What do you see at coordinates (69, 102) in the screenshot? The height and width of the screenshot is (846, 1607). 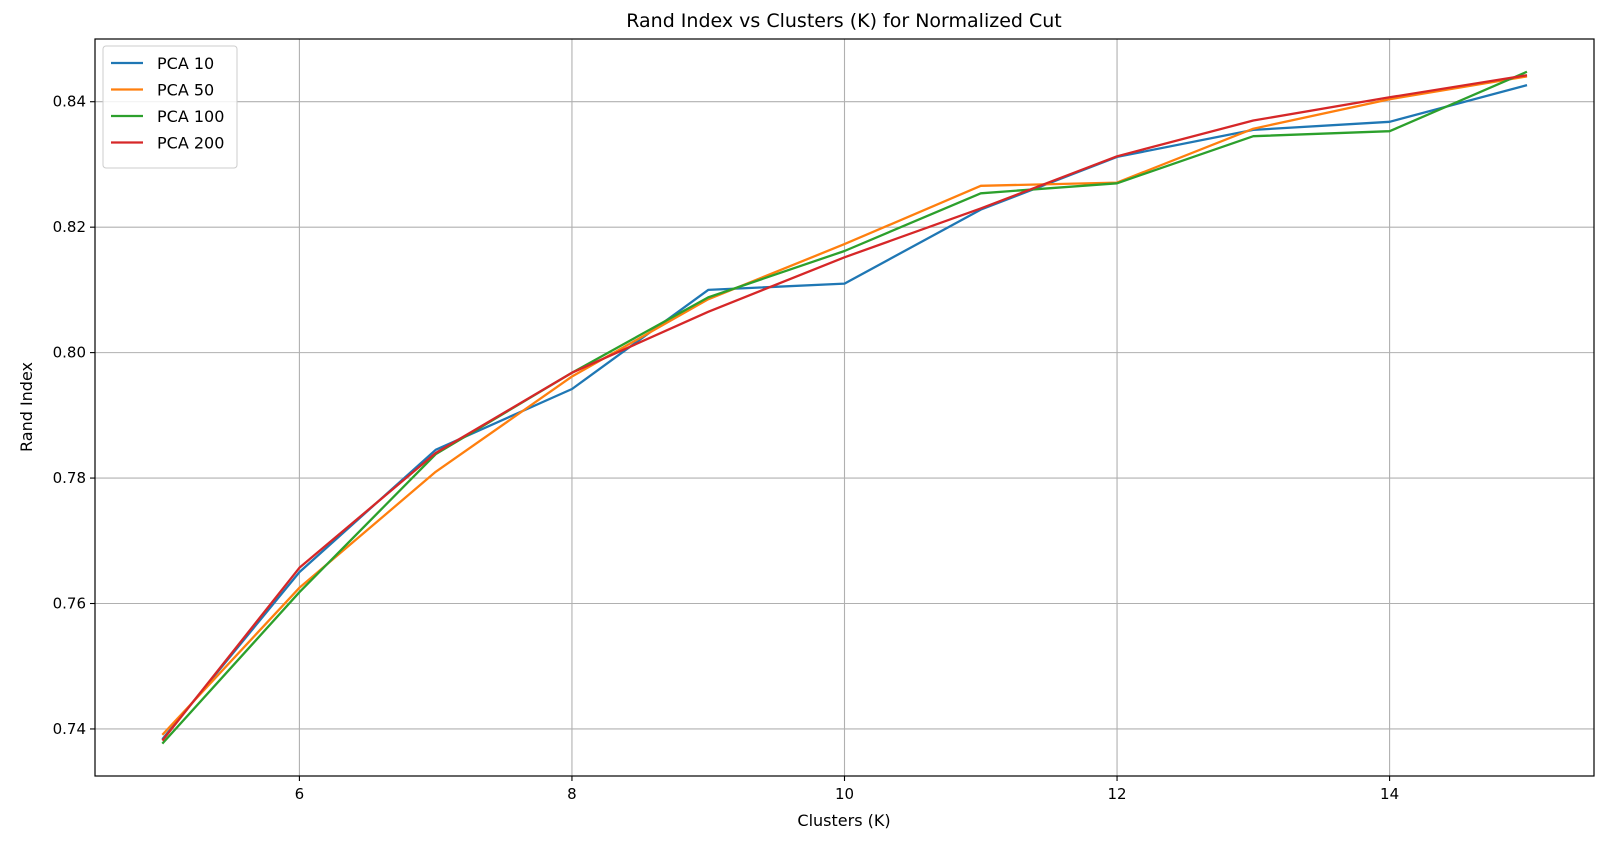 I see `y-tick-label: 0.84` at bounding box center [69, 102].